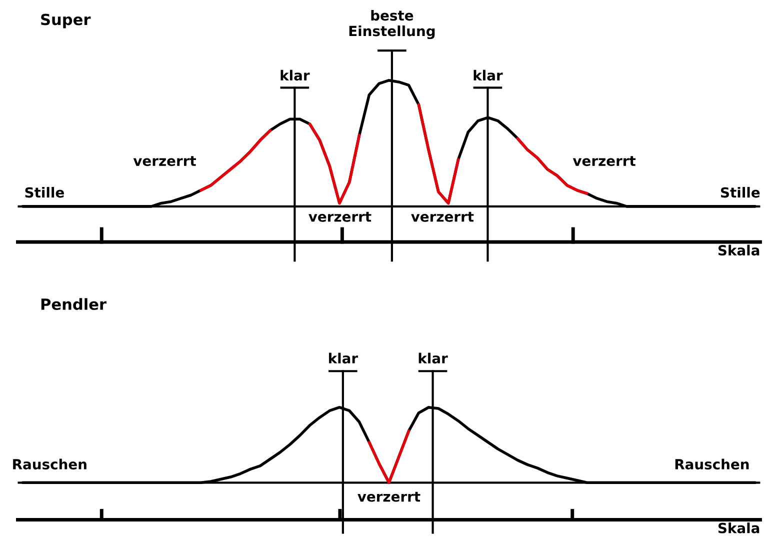  What do you see at coordinates (66, 21) in the screenshot?
I see `chart-title: Super` at bounding box center [66, 21].